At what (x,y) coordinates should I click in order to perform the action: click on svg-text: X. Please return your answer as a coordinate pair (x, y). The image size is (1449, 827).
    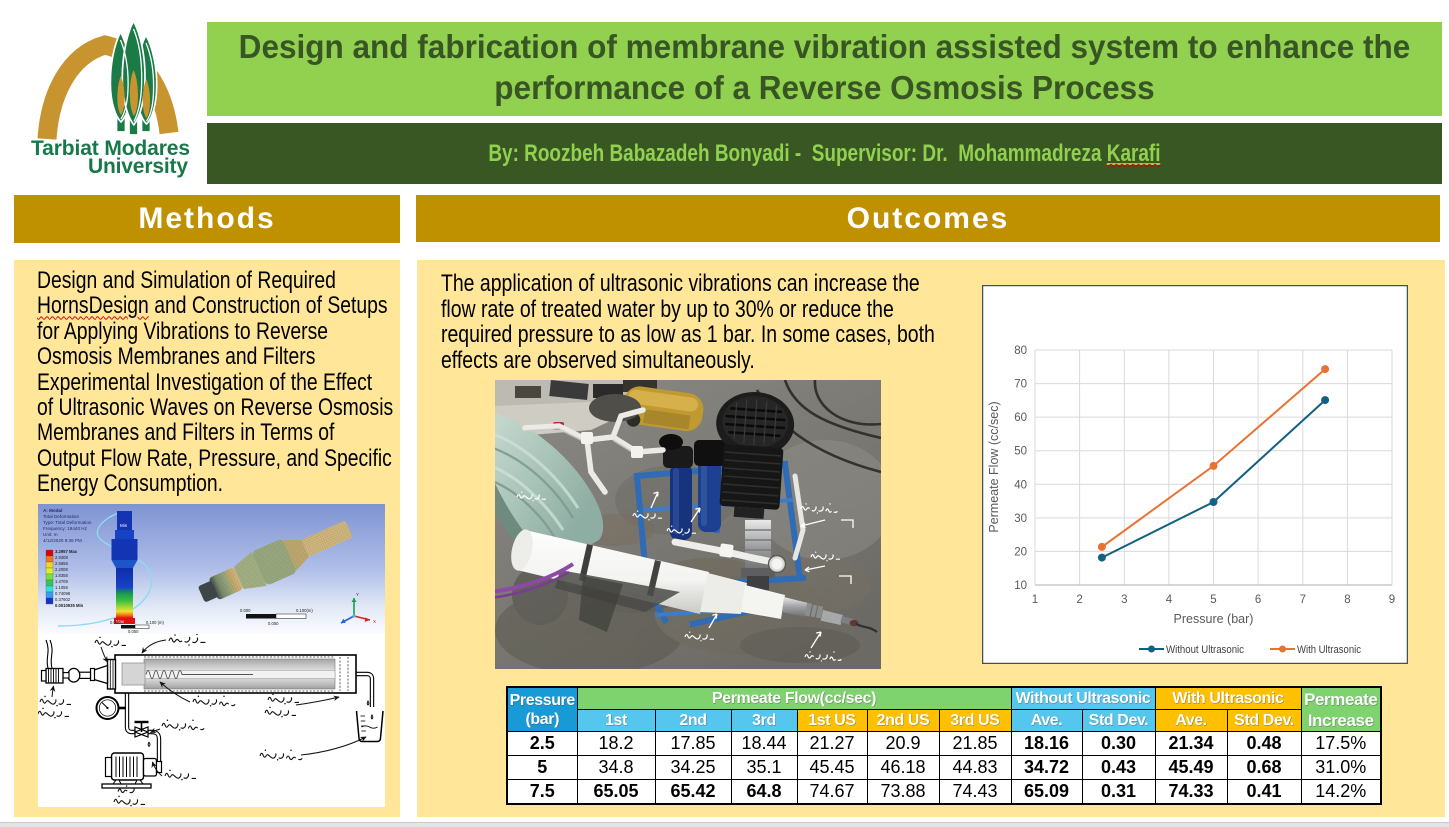
    Looking at the image, I should click on (374, 621).